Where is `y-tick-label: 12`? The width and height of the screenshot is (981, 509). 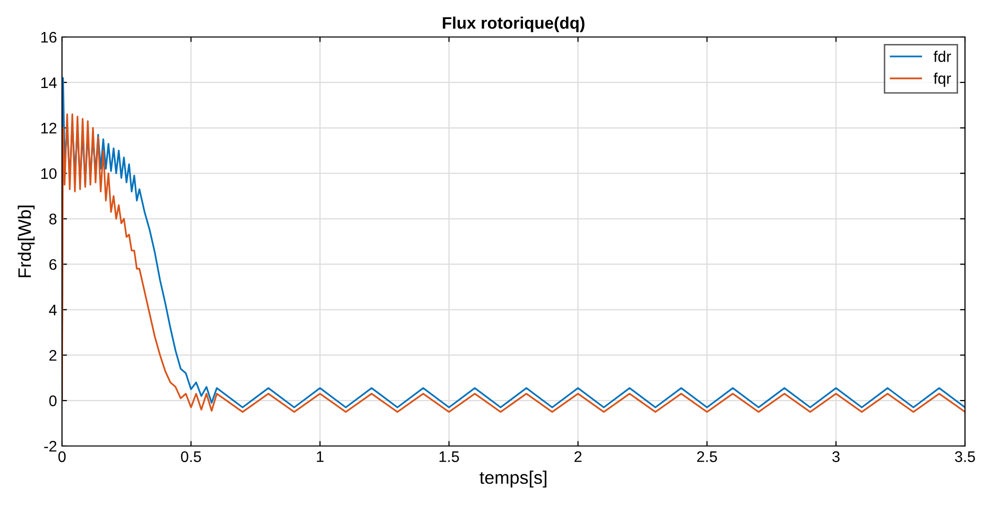
y-tick-label: 12 is located at coordinates (48, 128).